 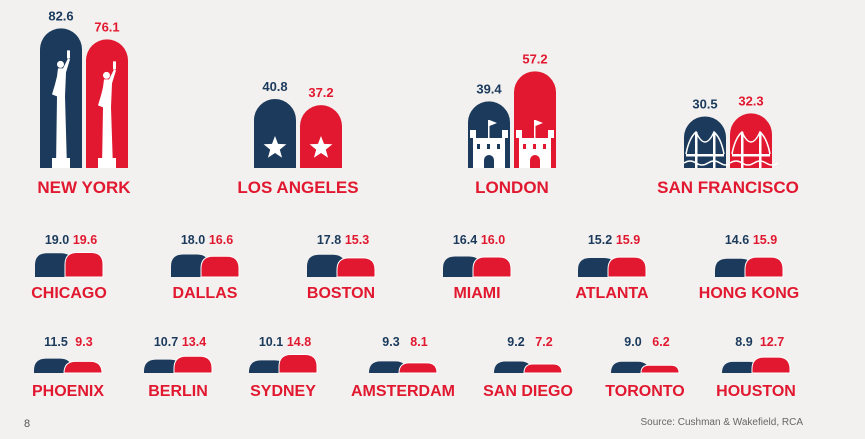 I want to click on bar-houston-red, so click(x=771, y=365).